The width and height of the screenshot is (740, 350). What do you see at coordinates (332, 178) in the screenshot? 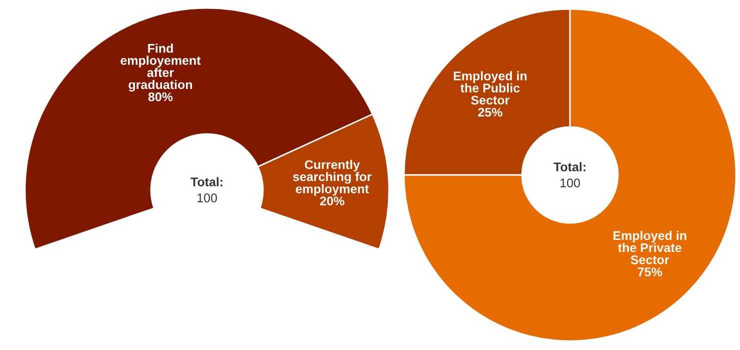
I see `slice-label: Currently searching for employment` at bounding box center [332, 178].